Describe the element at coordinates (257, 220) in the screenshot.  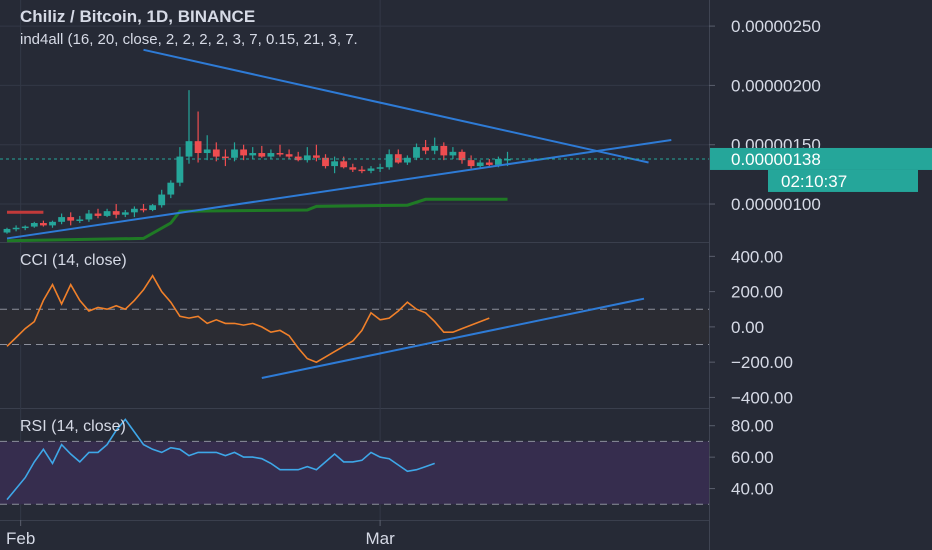
I see `support-line-green` at that location.